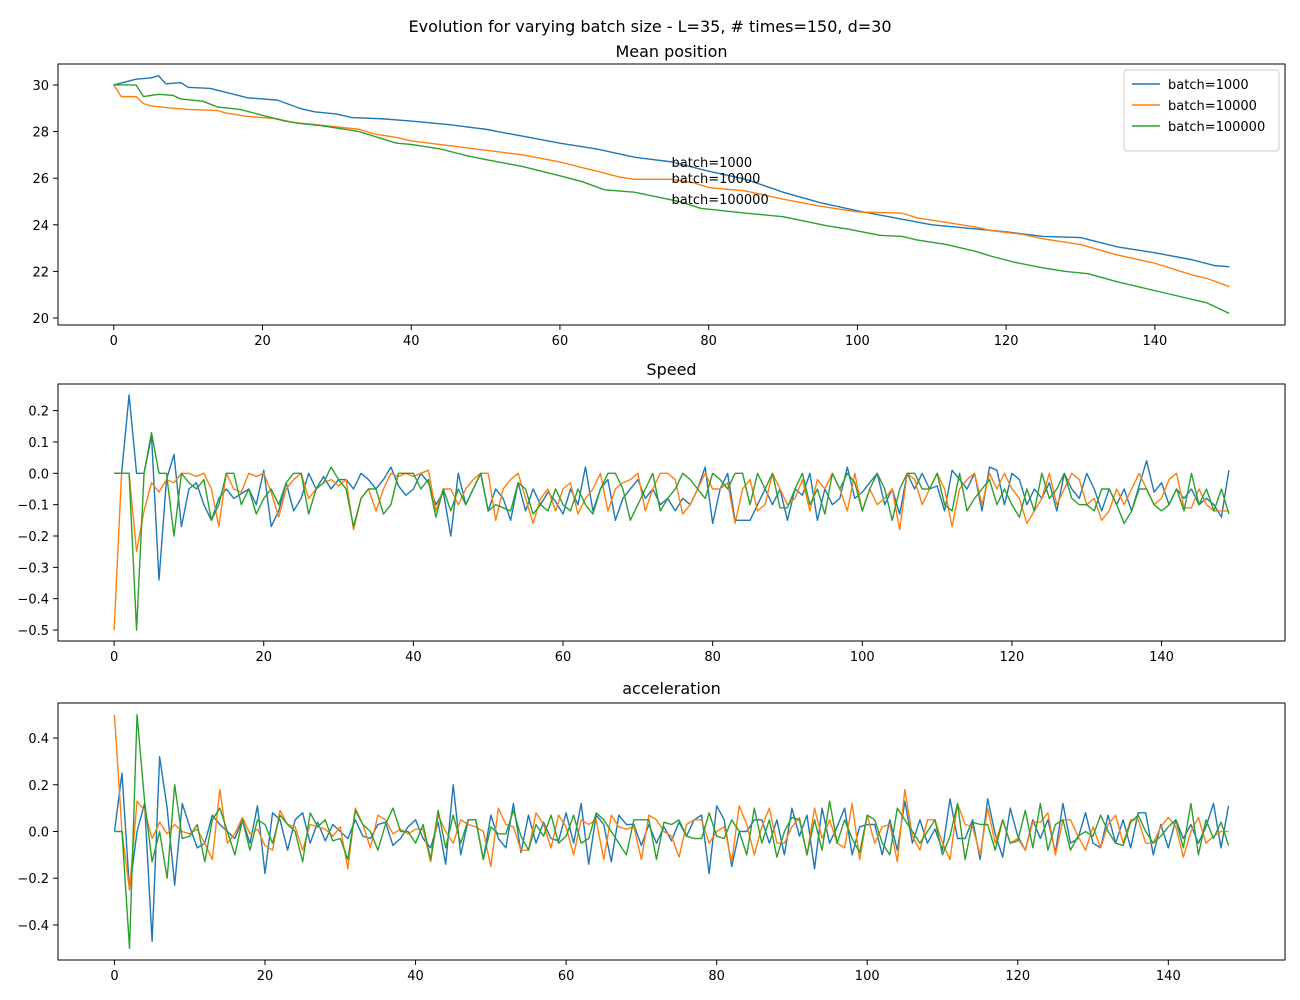 The width and height of the screenshot is (1300, 1000). I want to click on y-tick-label: 24, so click(40, 226).